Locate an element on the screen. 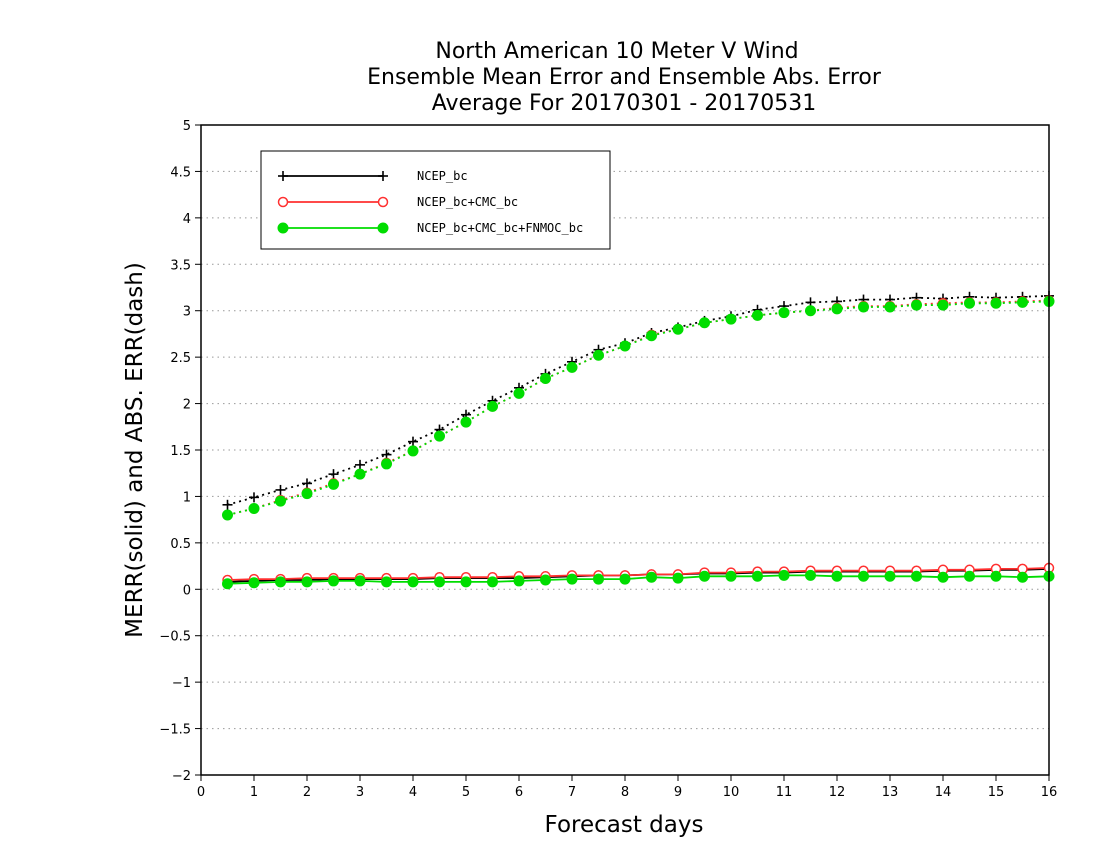 This screenshot has height=850, width=1100. x-tick-label: 12 is located at coordinates (837, 792).